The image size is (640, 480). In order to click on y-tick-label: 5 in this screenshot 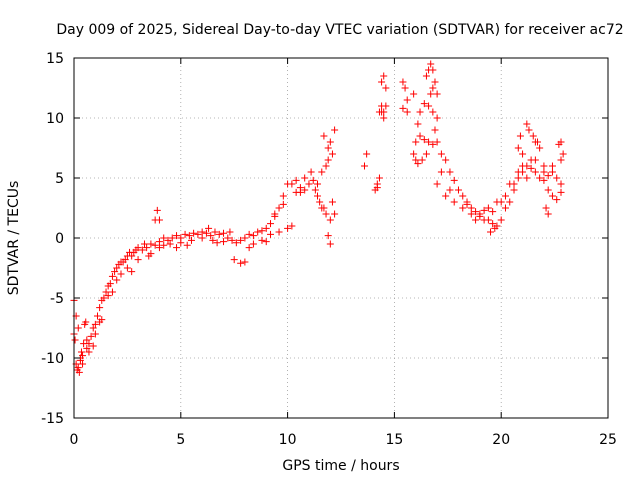, I will do `click(59, 179)`.